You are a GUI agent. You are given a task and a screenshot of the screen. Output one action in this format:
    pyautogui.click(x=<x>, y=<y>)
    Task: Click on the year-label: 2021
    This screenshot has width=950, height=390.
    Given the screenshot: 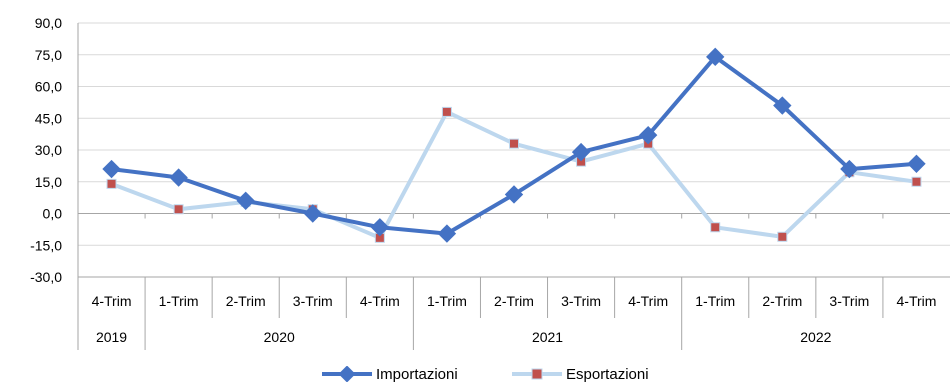 What is the action you would take?
    pyautogui.click(x=547, y=337)
    